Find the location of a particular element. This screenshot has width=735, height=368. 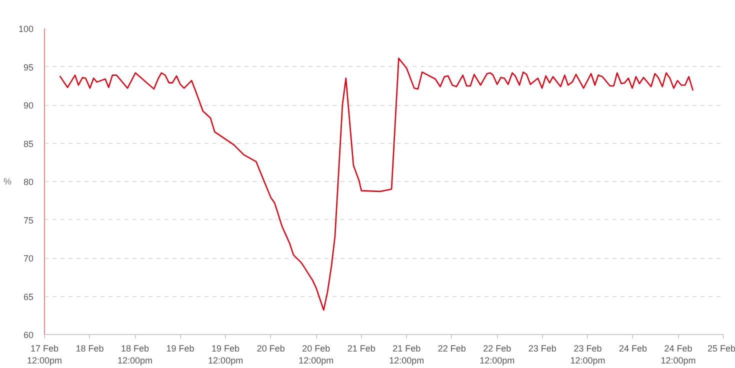

x-tick-label: 20 Feb 12:00pm is located at coordinates (316, 355).